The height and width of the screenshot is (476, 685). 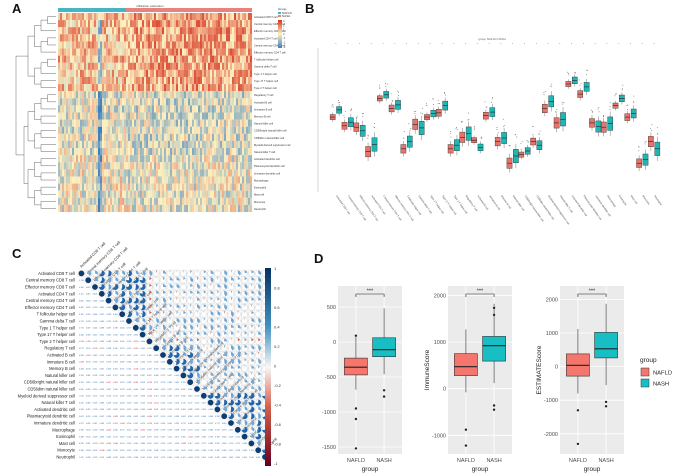 I want to click on correlation-value: 0.445, so click(x=217, y=451).